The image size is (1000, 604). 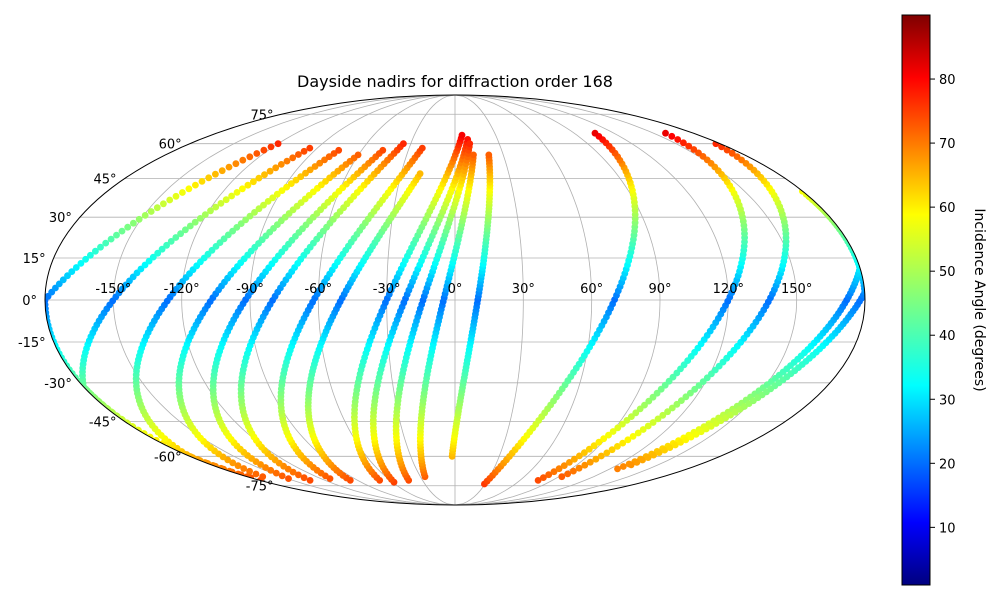 What do you see at coordinates (455, 81) in the screenshot?
I see `chart-title: Dayside nadirs for diffraction order 168` at bounding box center [455, 81].